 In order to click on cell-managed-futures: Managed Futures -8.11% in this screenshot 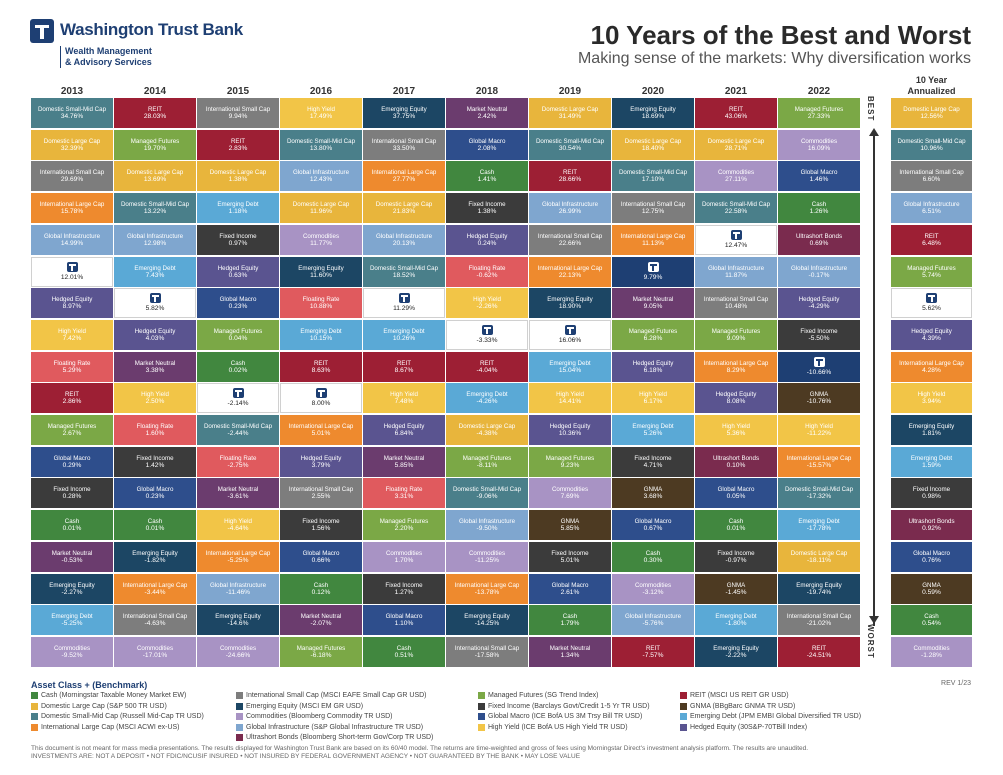, I will do `click(487, 462)`.